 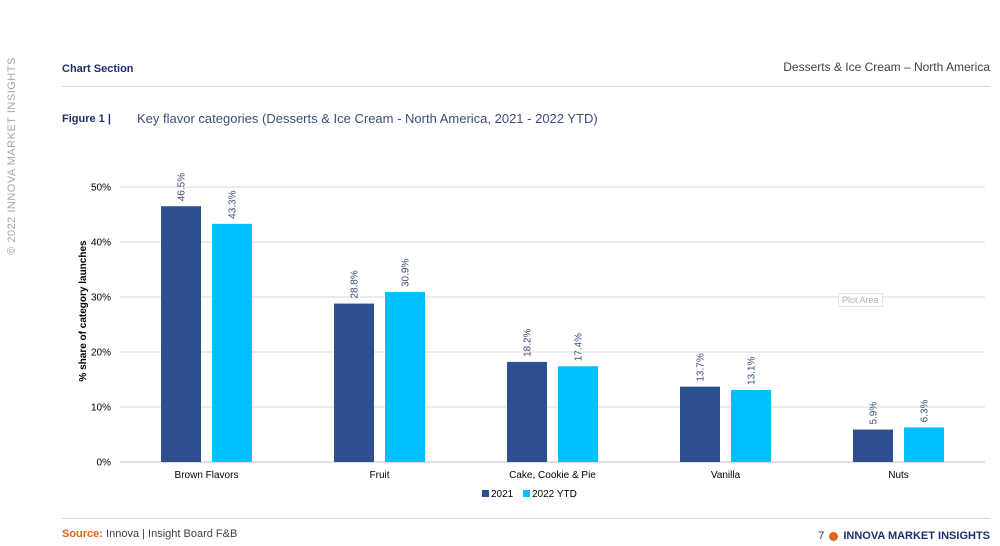 What do you see at coordinates (874, 413) in the screenshot?
I see `bar-value-label: 5.9%` at bounding box center [874, 413].